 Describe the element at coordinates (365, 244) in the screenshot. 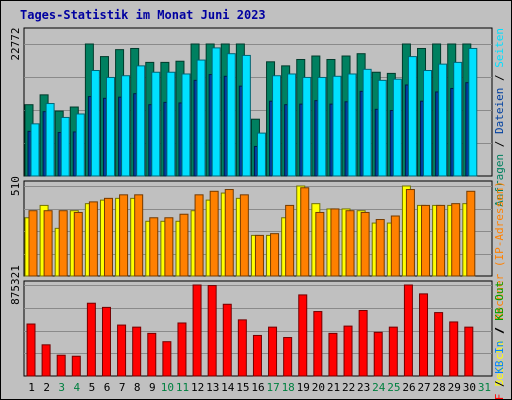

I see `bar-middle-rechner-ip-adressen--day-23` at that location.